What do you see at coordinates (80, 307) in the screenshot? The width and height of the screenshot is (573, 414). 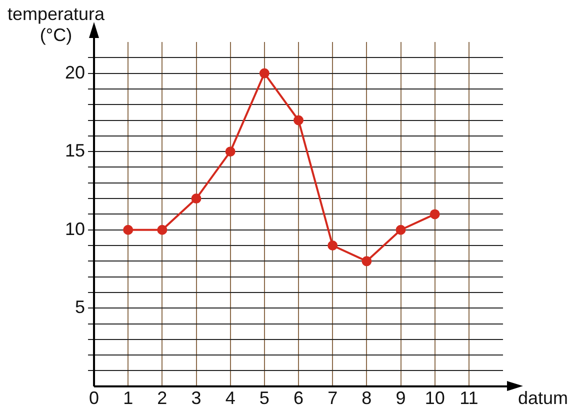 I see `y-tick-label: 5` at bounding box center [80, 307].